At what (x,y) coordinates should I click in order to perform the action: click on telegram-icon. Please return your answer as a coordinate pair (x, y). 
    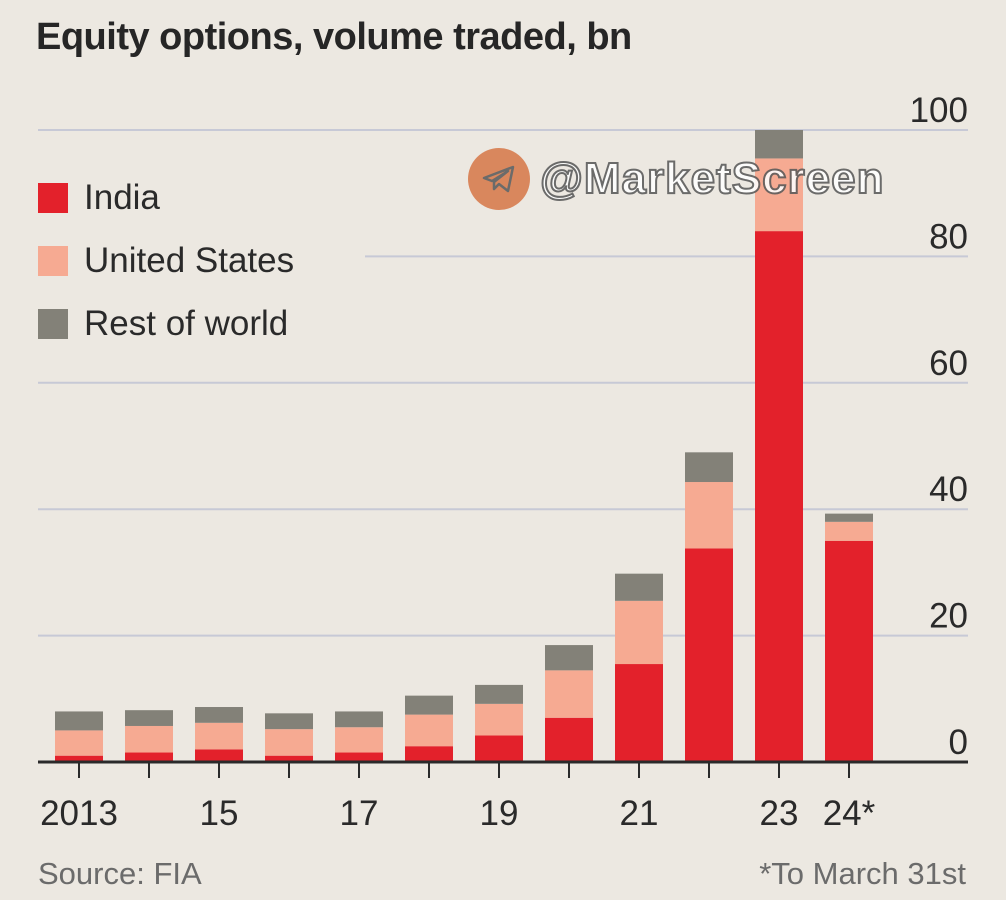
    Looking at the image, I should click on (499, 179).